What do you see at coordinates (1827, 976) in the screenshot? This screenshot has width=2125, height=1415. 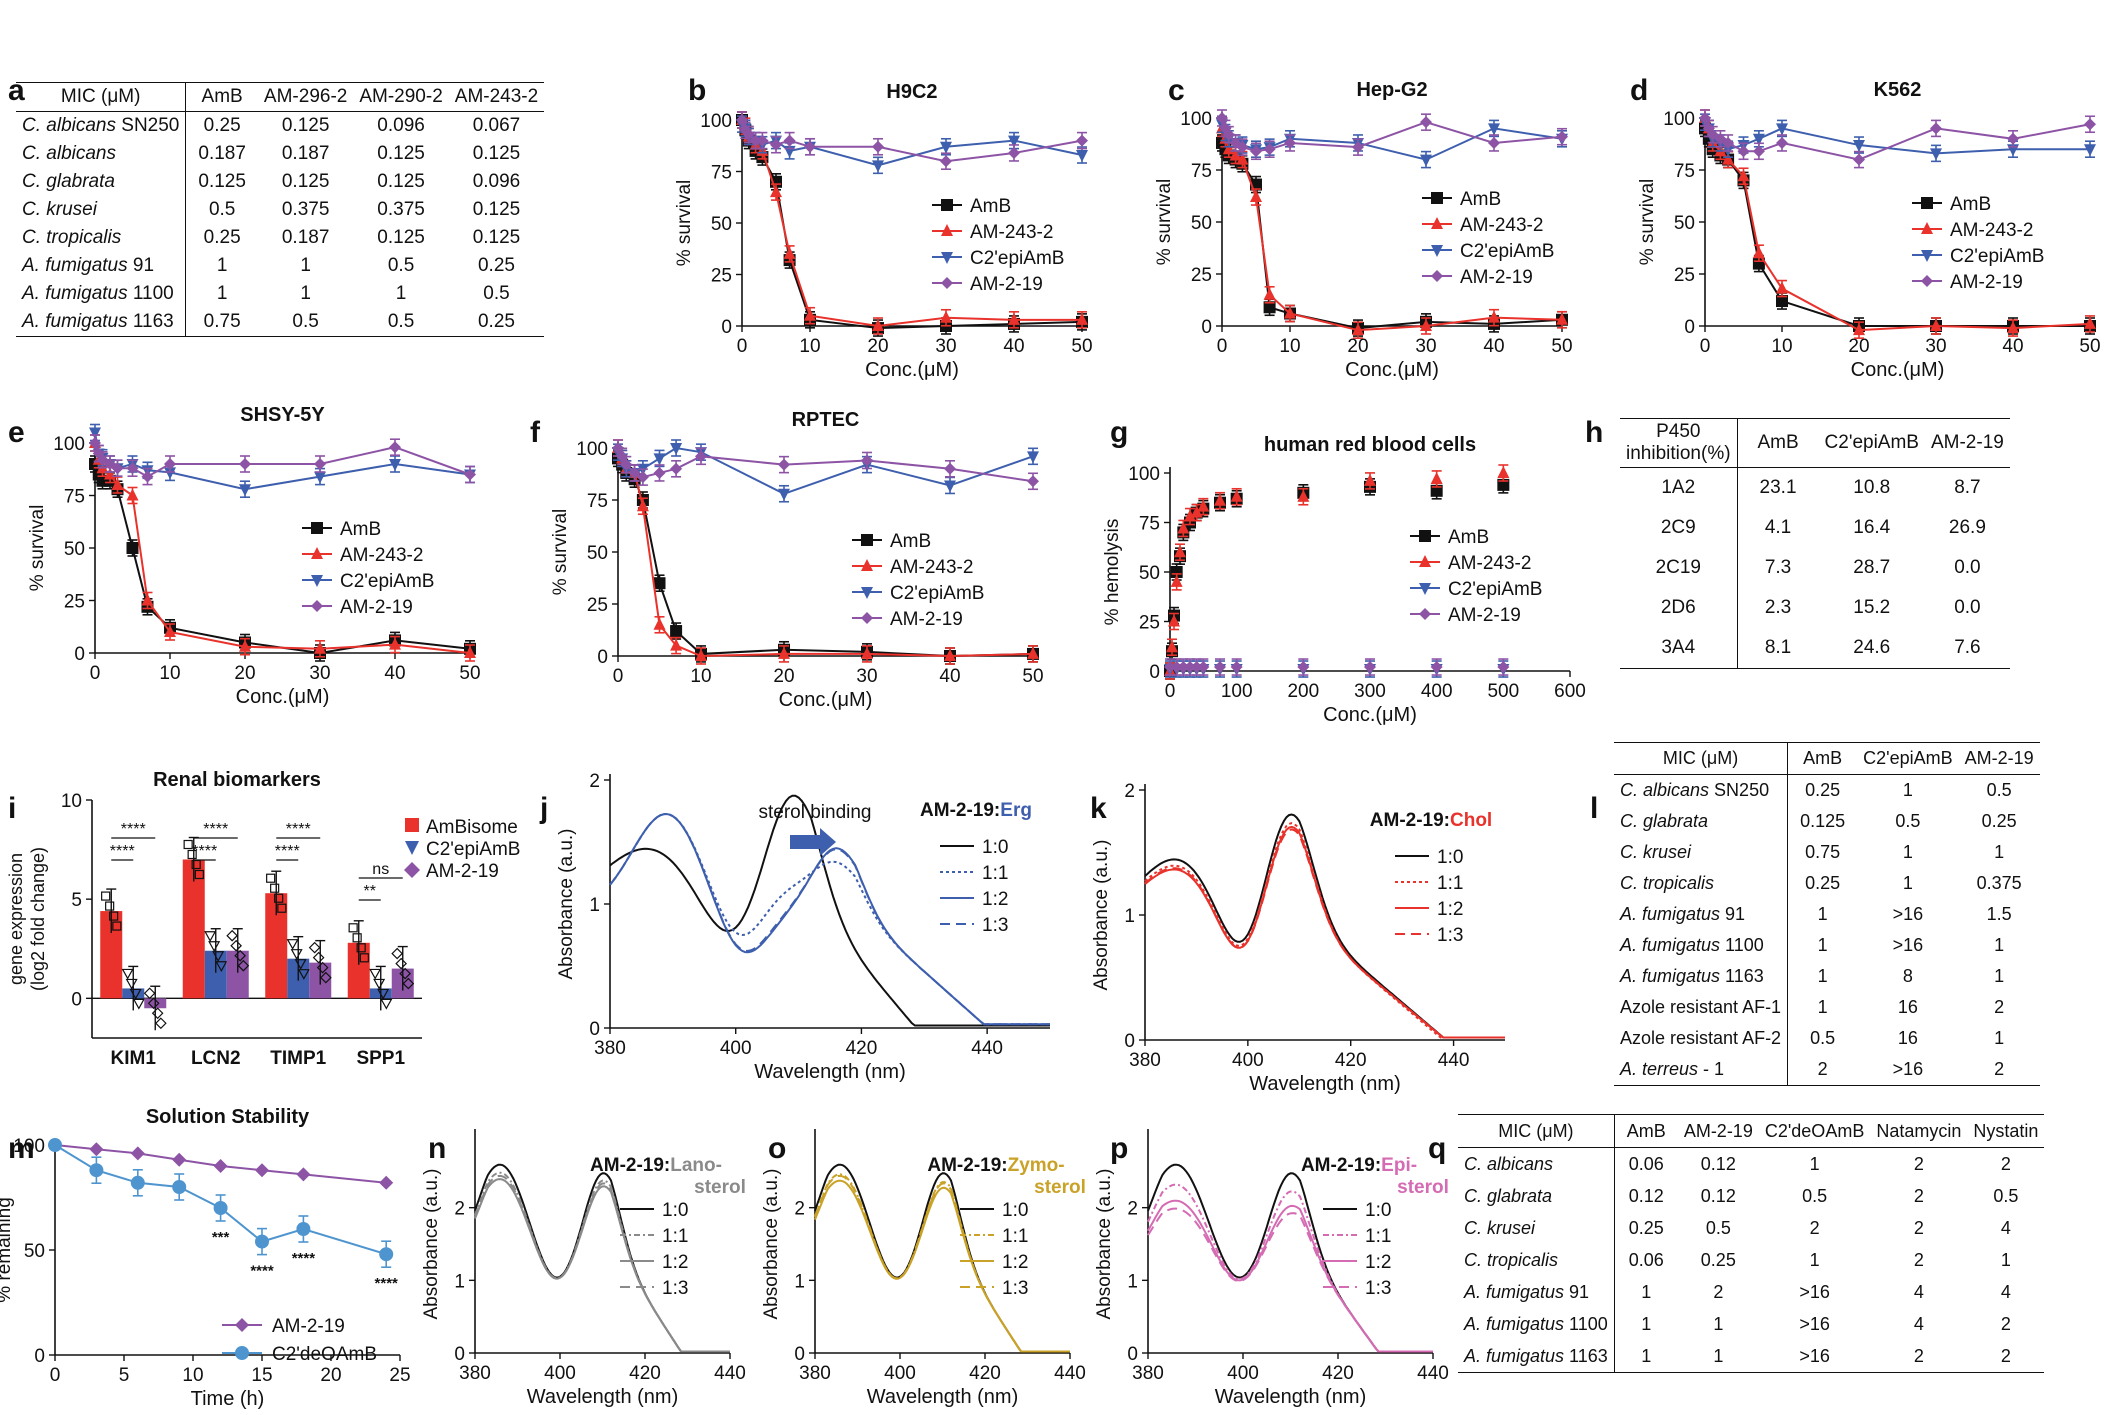 I see `table-row: A. fumigatus 1163 1 8 1` at bounding box center [1827, 976].